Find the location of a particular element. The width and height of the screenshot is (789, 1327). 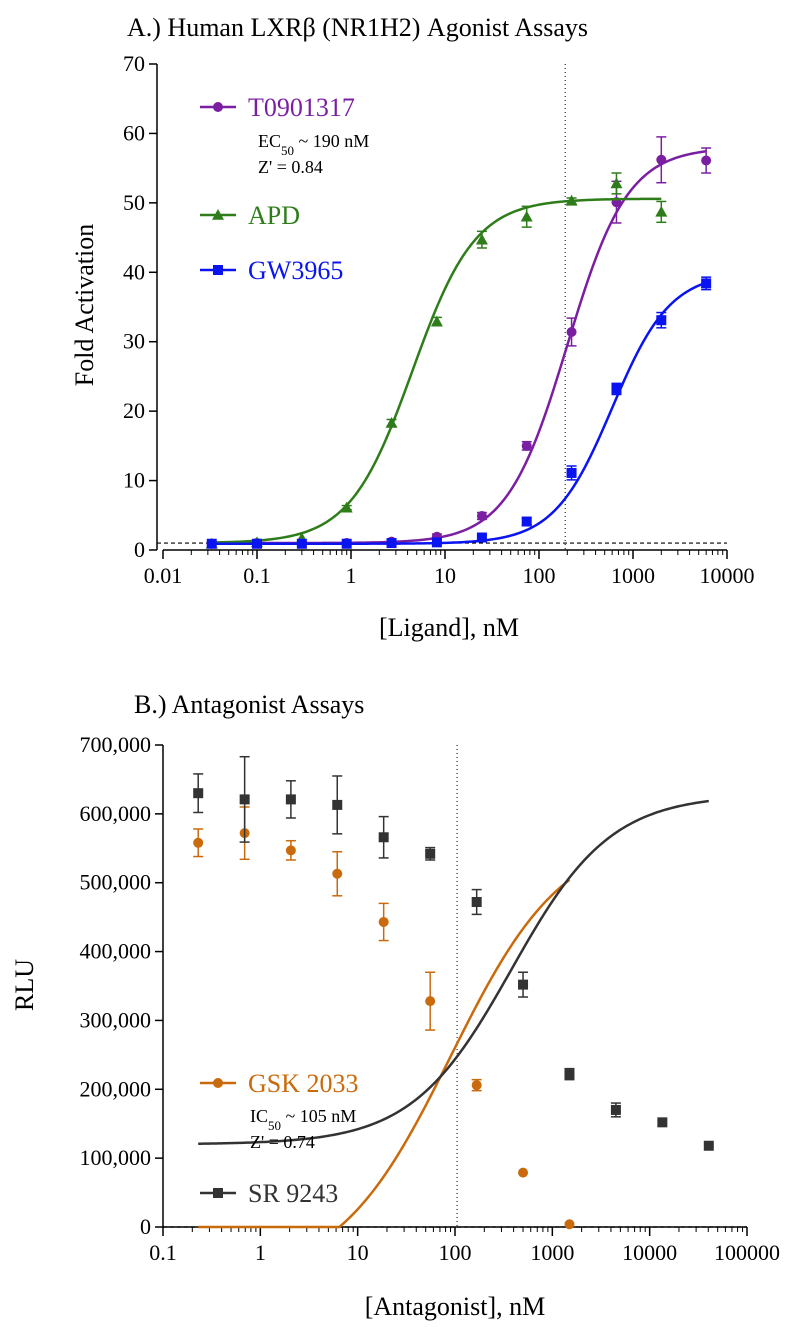

panel-b-title: B.) Antagonist Assays is located at coordinates (249, 704).